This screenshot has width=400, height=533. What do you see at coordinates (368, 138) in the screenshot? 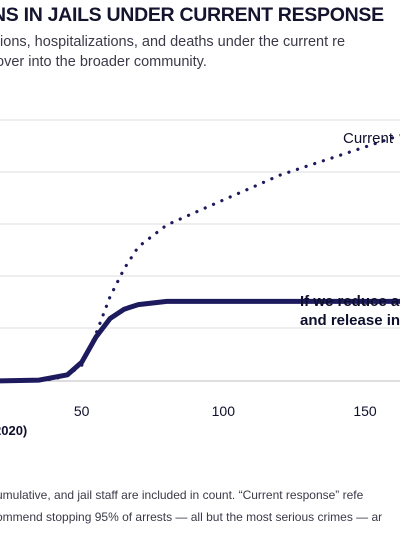
I see `series-label-current: Current` at bounding box center [368, 138].